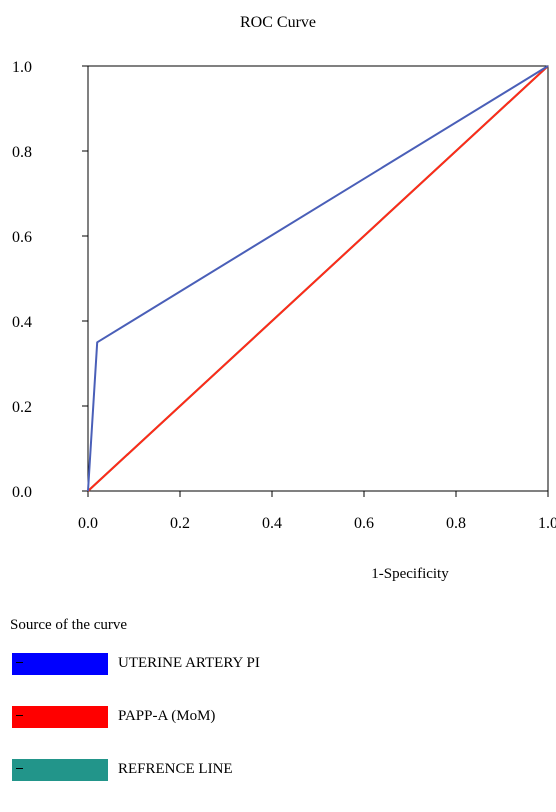  I want to click on x-tick-label: 0.2, so click(180, 523).